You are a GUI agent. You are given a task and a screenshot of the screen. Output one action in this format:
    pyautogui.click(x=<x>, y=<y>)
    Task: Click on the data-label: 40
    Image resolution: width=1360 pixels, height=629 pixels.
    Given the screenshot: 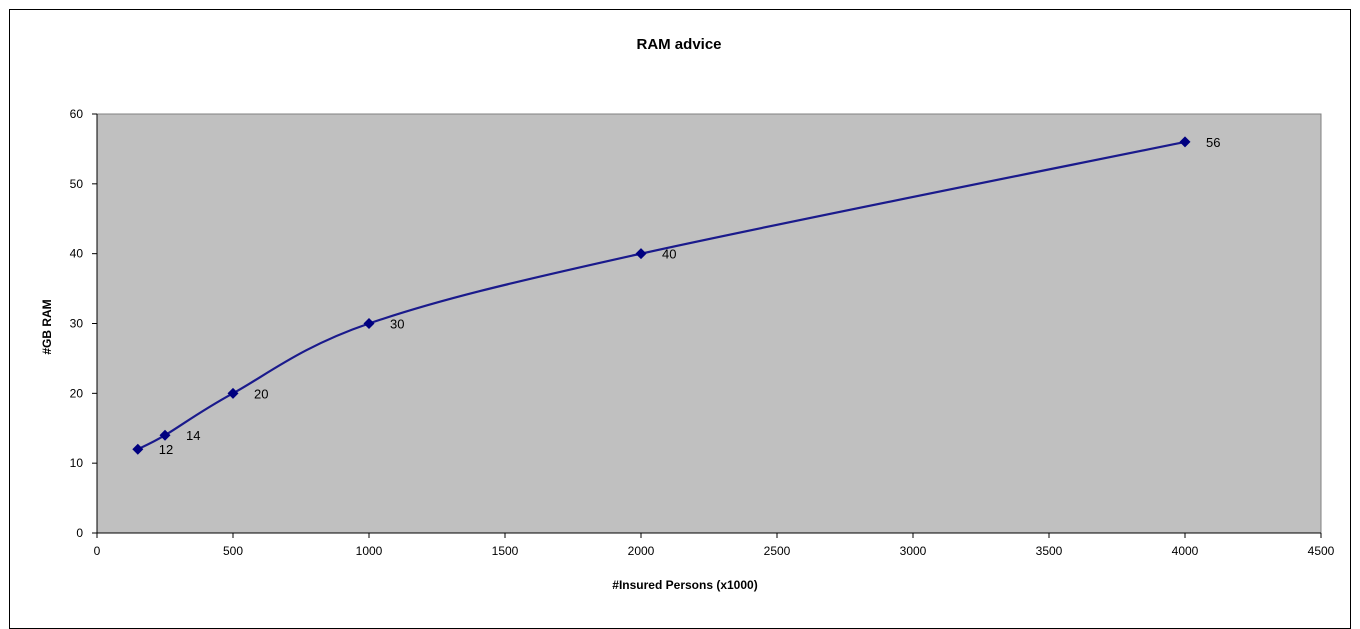 What is the action you would take?
    pyautogui.click(x=669, y=254)
    